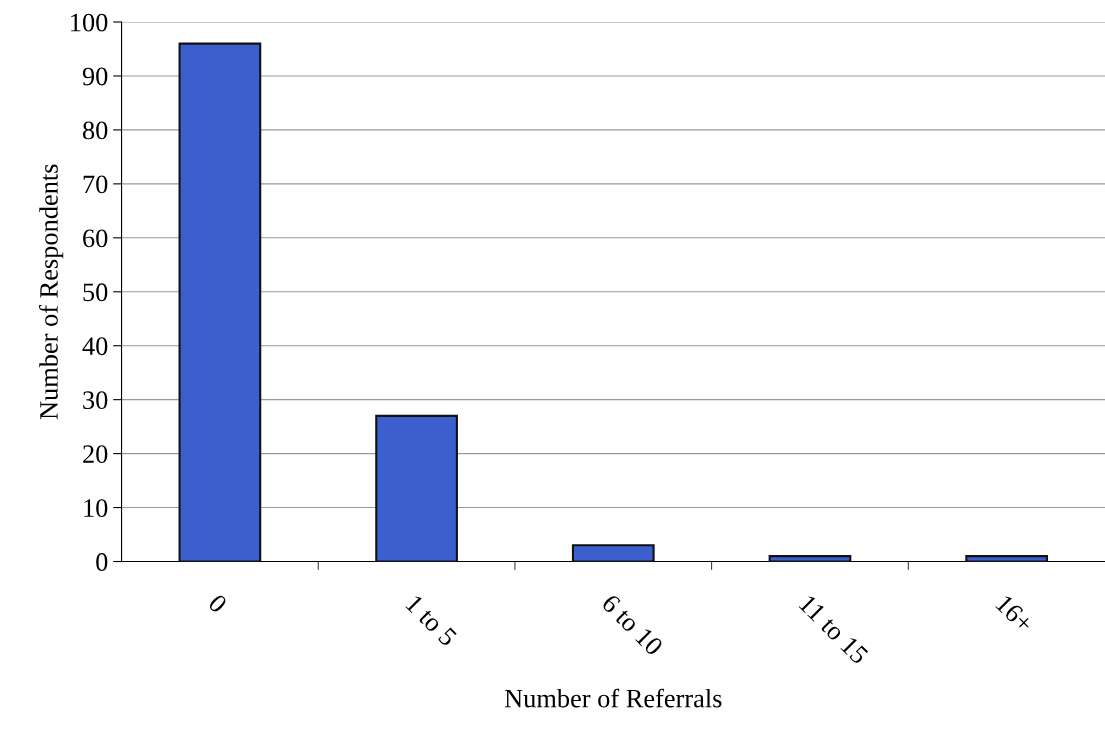  Describe the element at coordinates (834, 629) in the screenshot. I see `x-tick-label: 11 to 15` at that location.